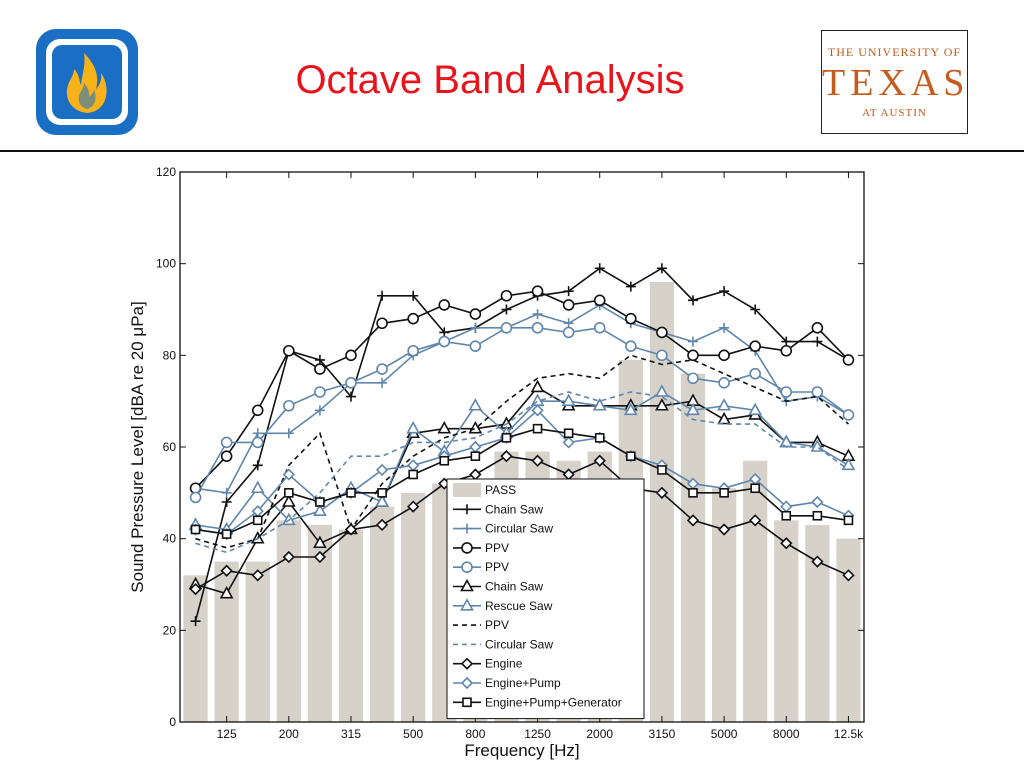 The width and height of the screenshot is (1024, 768). I want to click on series-line, so click(522, 461).